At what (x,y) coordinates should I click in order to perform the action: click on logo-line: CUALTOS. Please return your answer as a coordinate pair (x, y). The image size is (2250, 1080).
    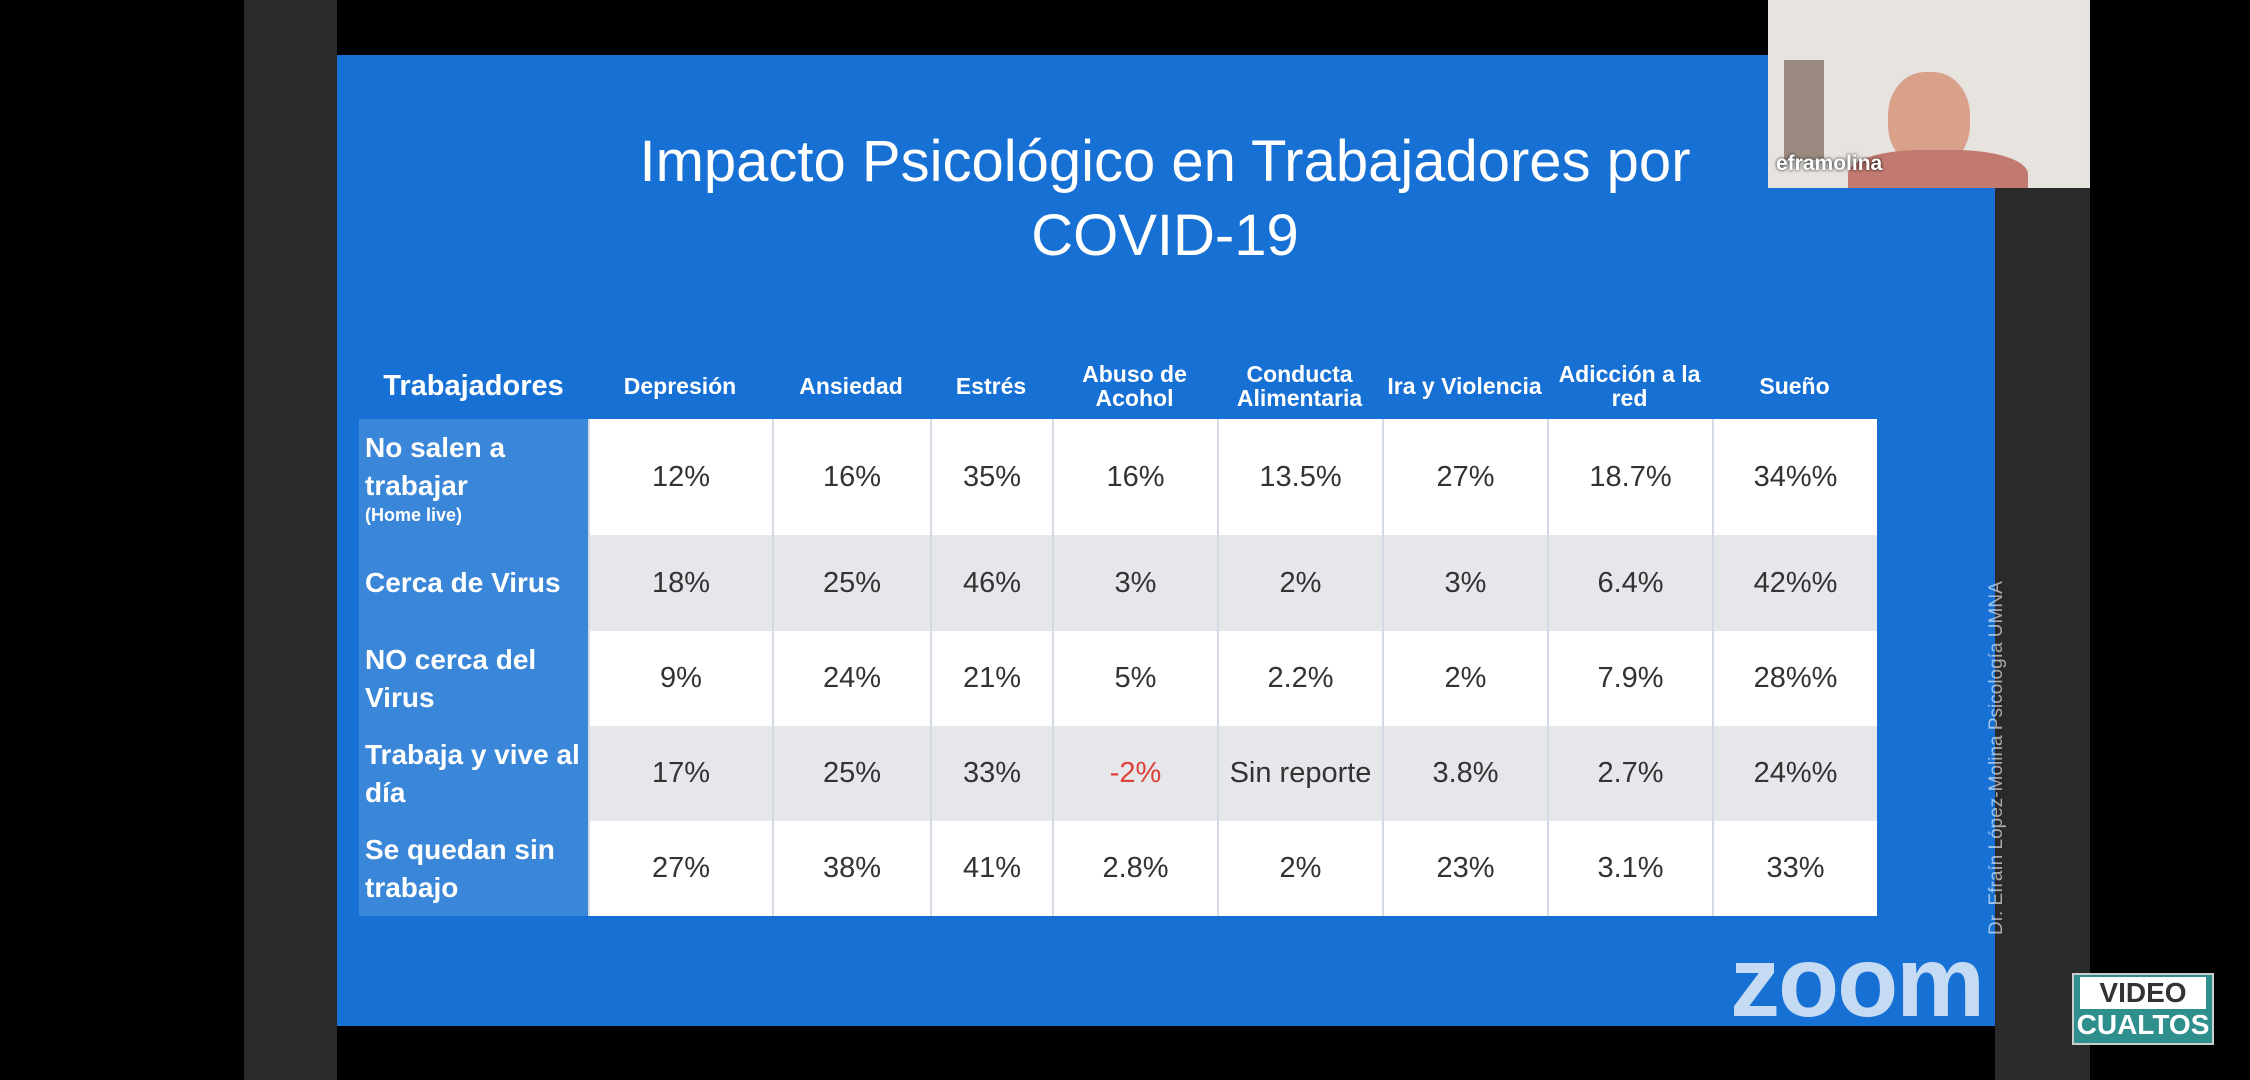
    Looking at the image, I should click on (2143, 1024).